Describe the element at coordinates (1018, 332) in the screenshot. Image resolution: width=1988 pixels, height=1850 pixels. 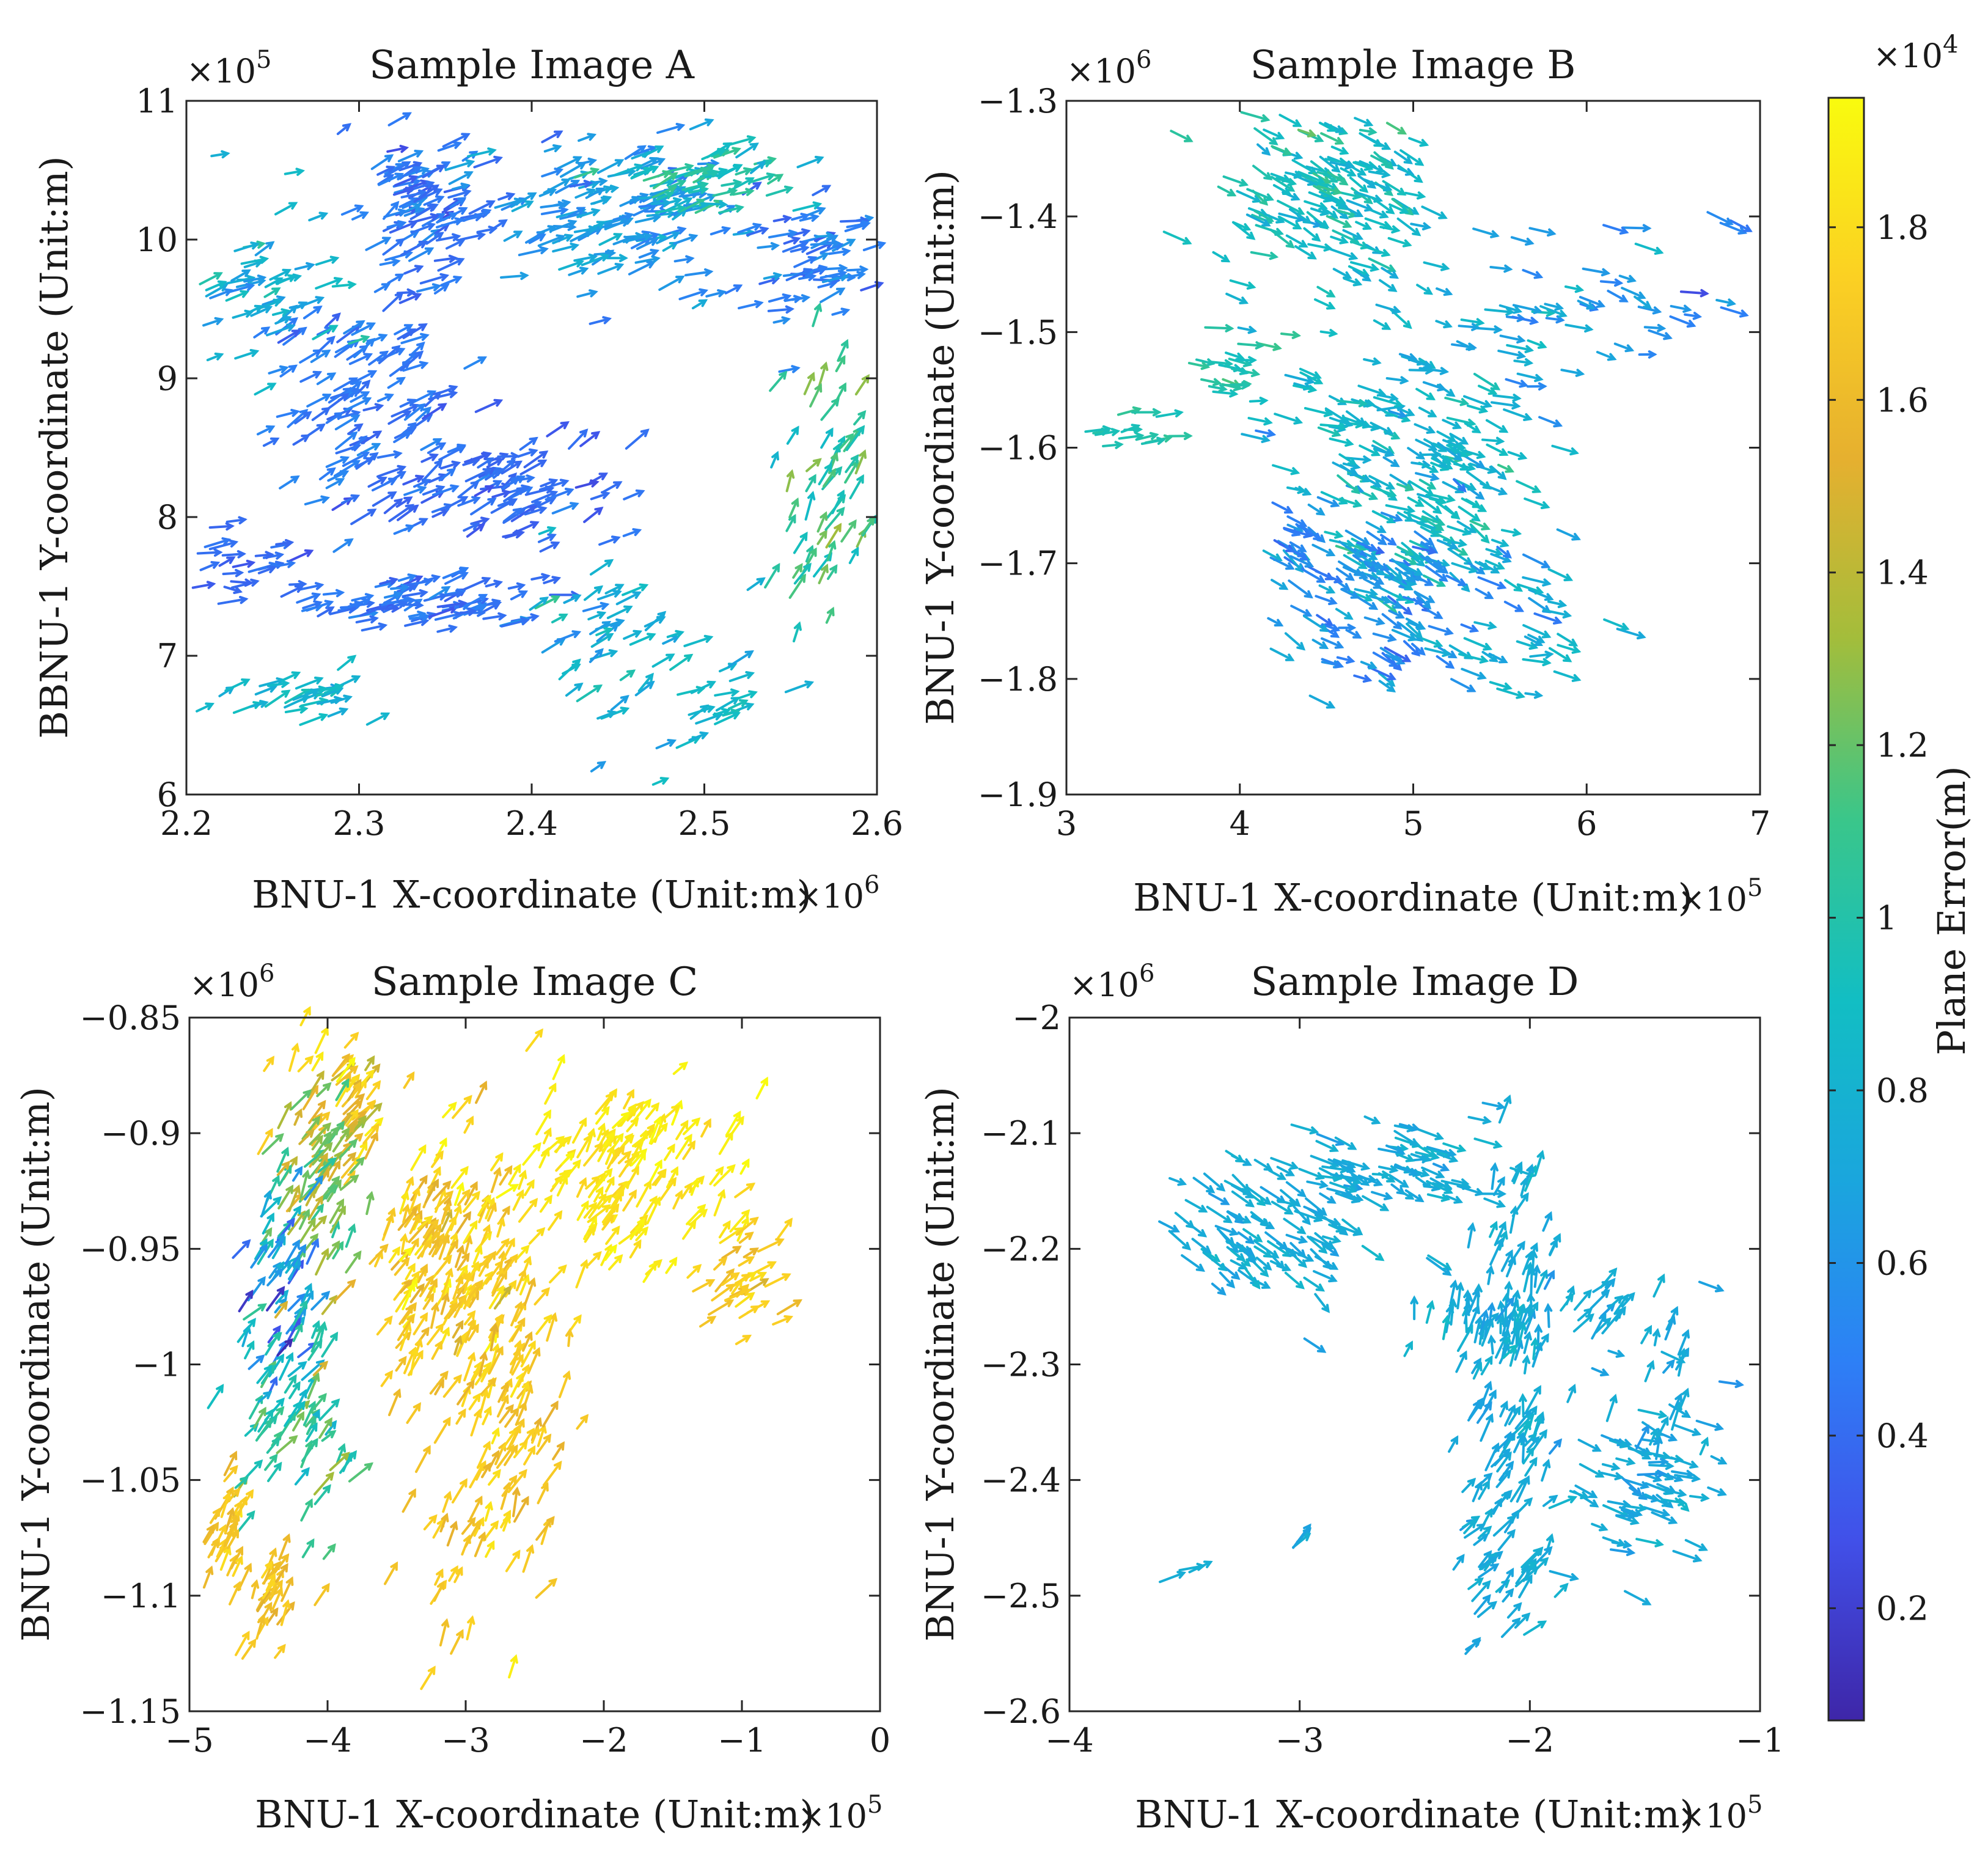
I see `y-tick-label: −1.5` at that location.